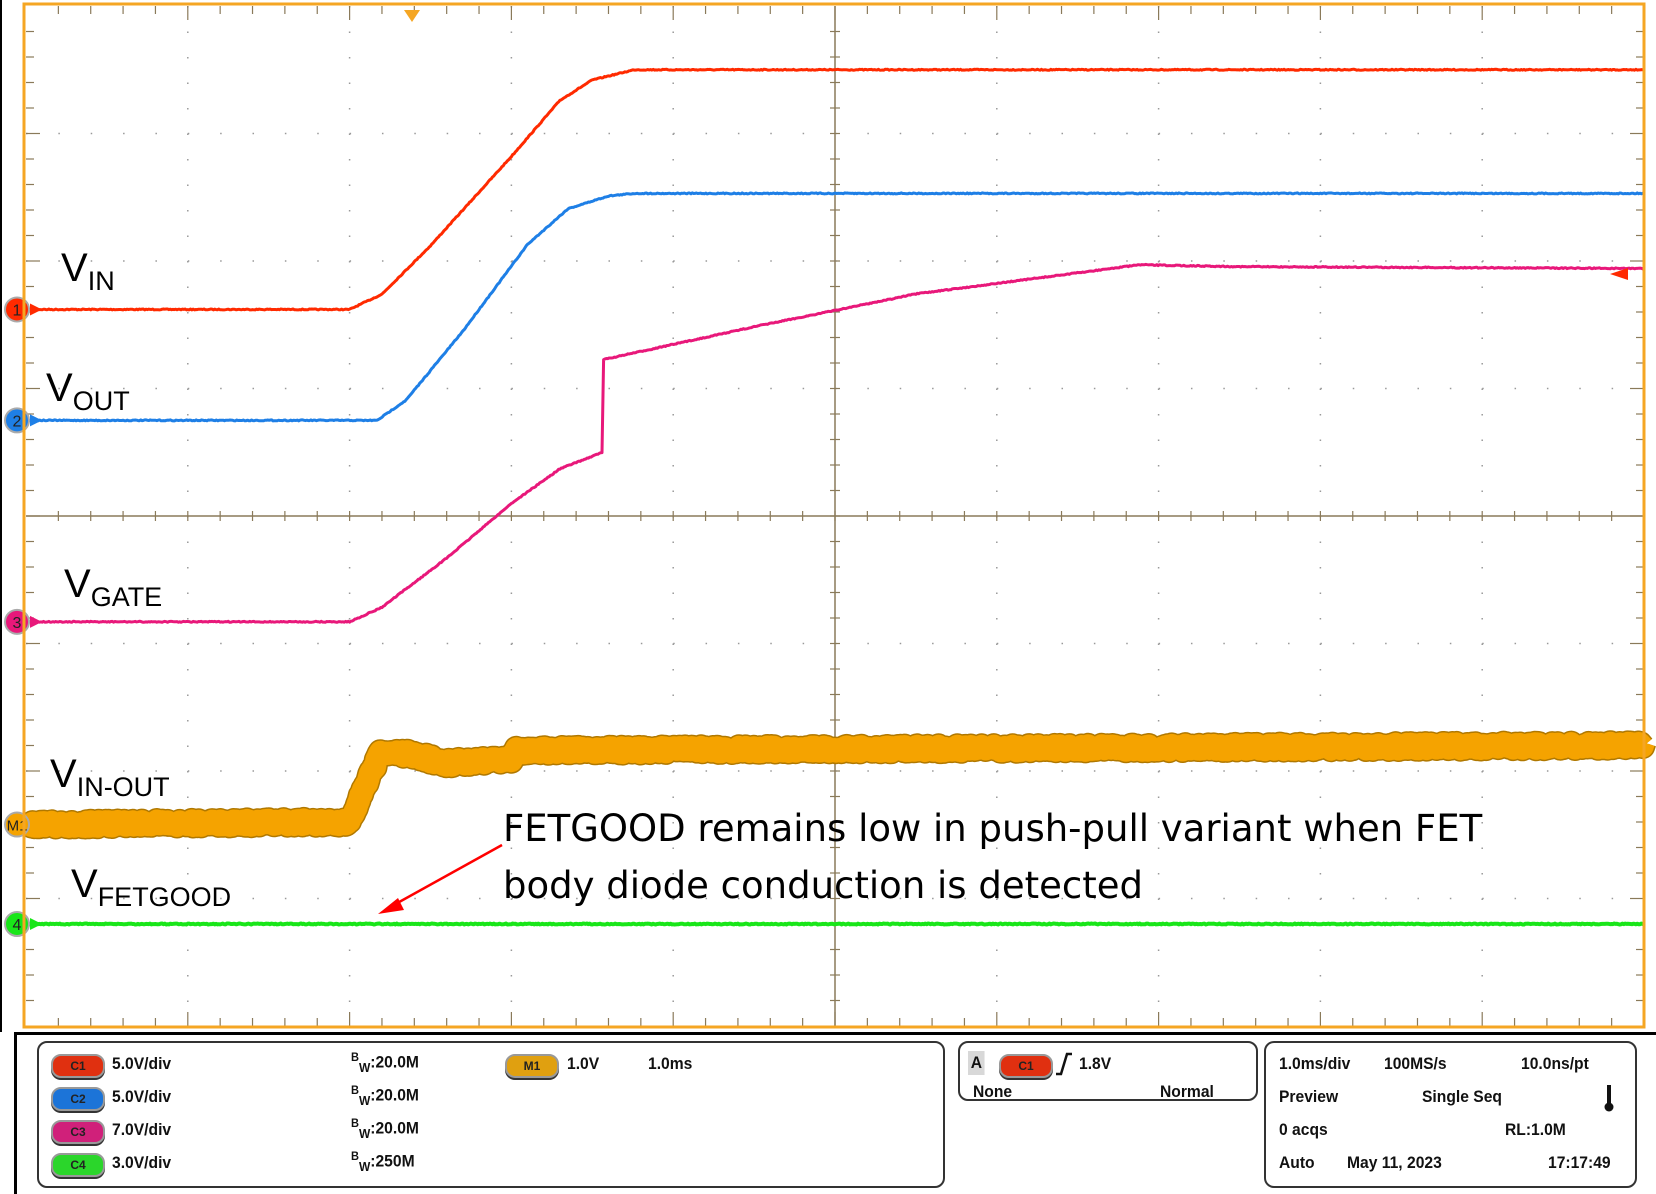 The width and height of the screenshot is (1656, 1194). What do you see at coordinates (670, 1063) in the screenshot?
I see `math-time: 1.0ms` at bounding box center [670, 1063].